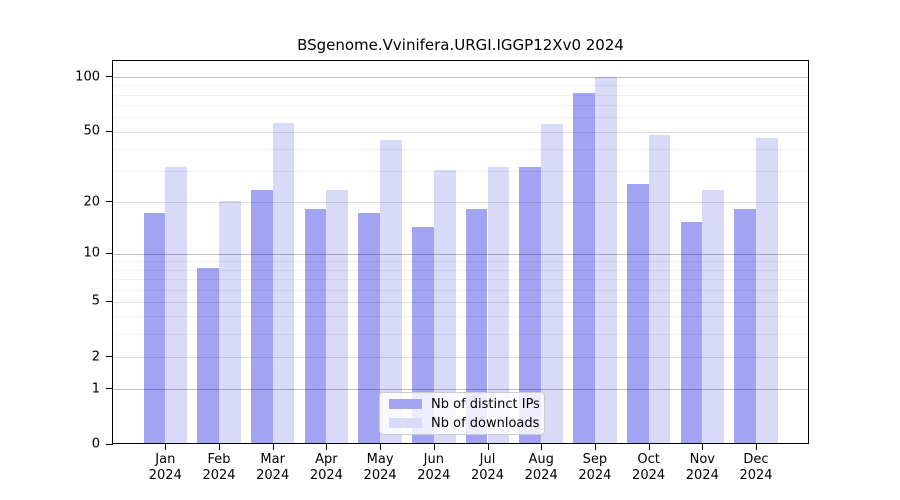 This screenshot has height=500, width=900. I want to click on x-tick-label-line: Dec, so click(756, 459).